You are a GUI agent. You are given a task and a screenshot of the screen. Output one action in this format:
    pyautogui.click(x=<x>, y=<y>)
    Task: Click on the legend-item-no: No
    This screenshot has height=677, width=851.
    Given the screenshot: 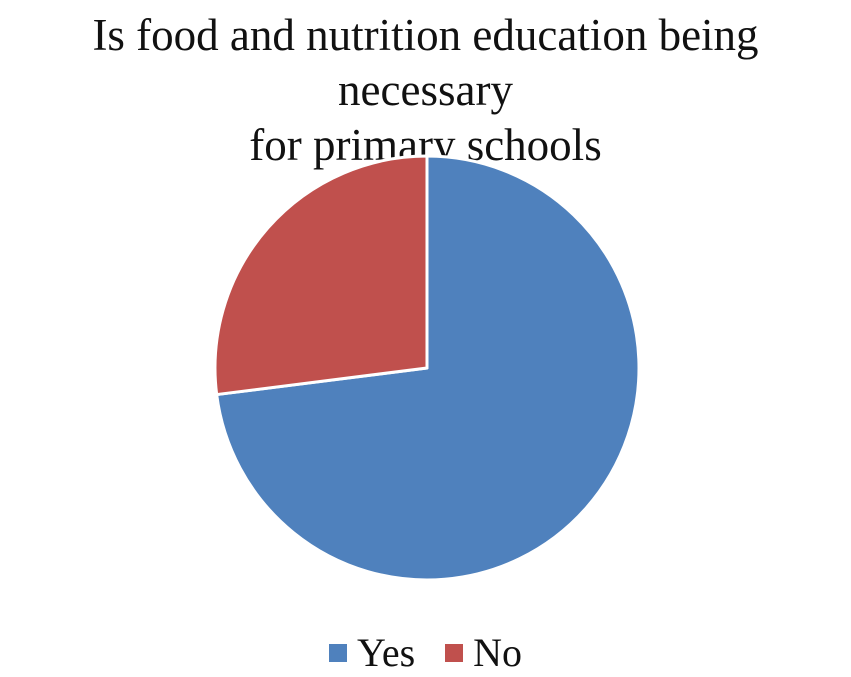 What is the action you would take?
    pyautogui.click(x=483, y=653)
    